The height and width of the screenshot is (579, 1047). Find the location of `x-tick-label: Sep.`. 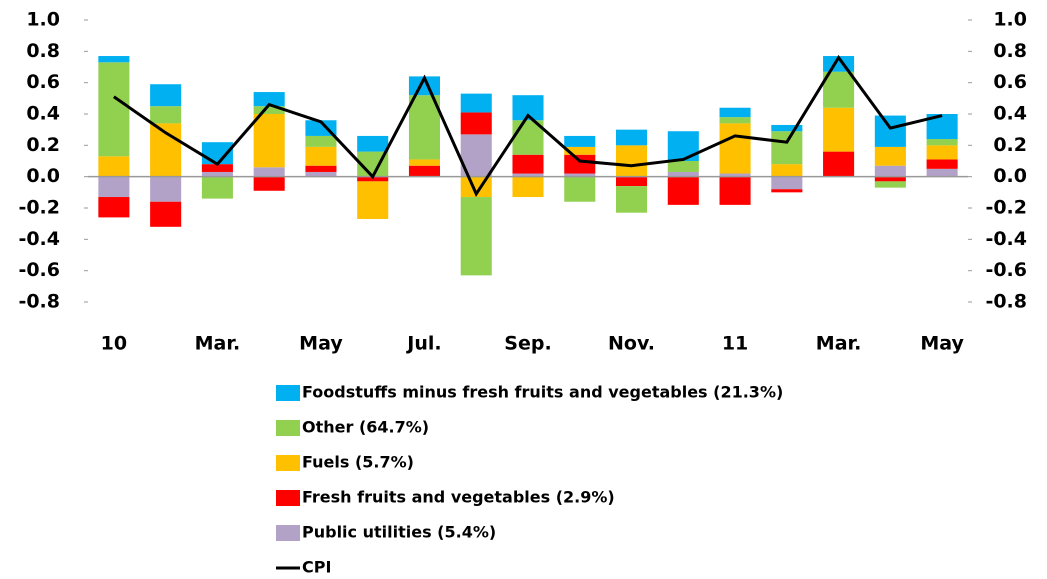

x-tick-label: Sep. is located at coordinates (527, 344).